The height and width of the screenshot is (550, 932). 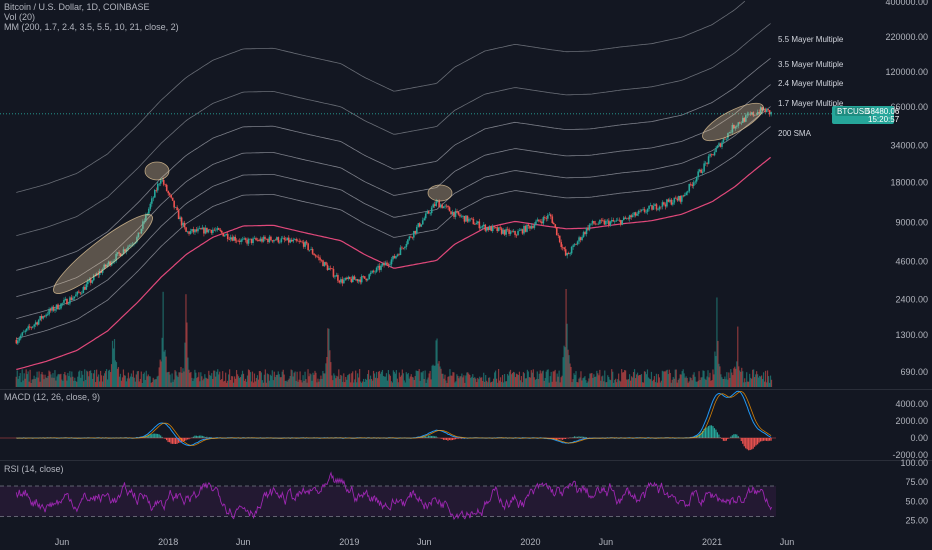 I want to click on time-tick-label: Jun, so click(x=606, y=542).